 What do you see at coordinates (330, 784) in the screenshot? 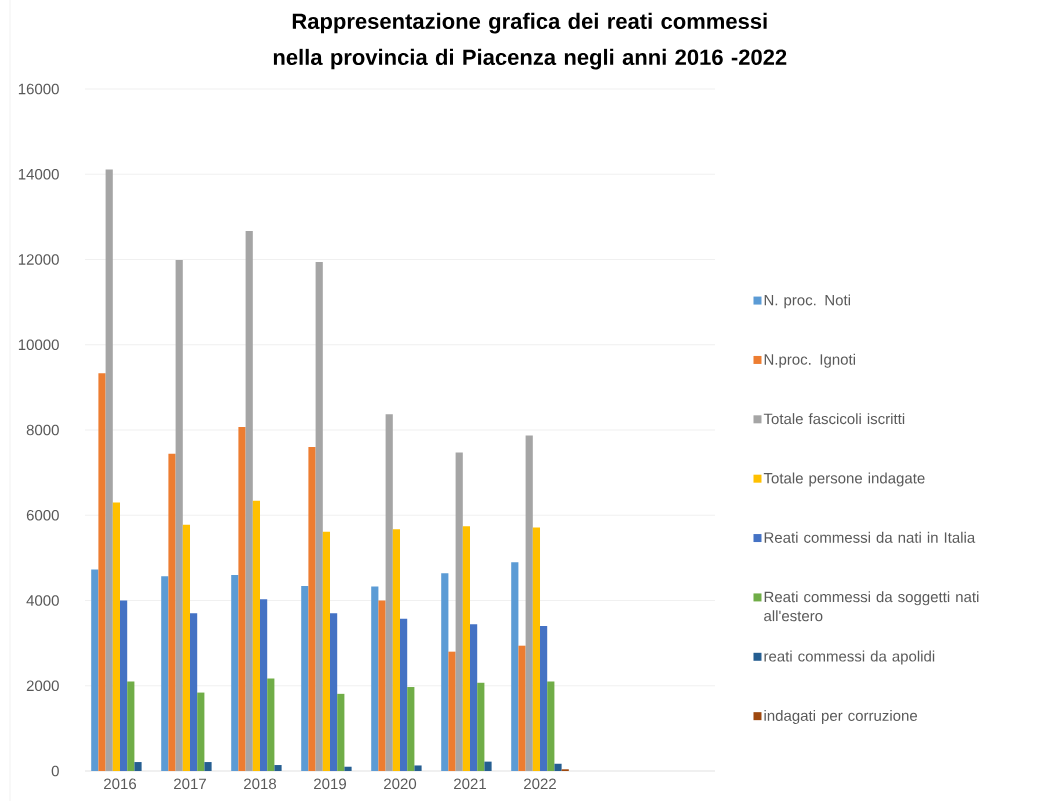
I see `x-tick-label: 2019` at bounding box center [330, 784].